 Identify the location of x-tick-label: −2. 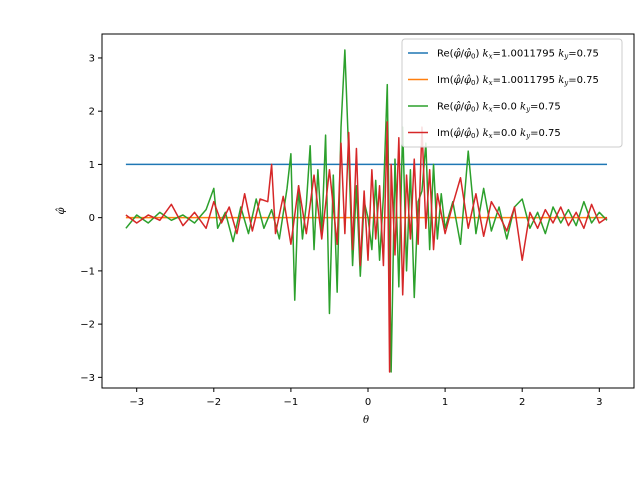
(213, 402).